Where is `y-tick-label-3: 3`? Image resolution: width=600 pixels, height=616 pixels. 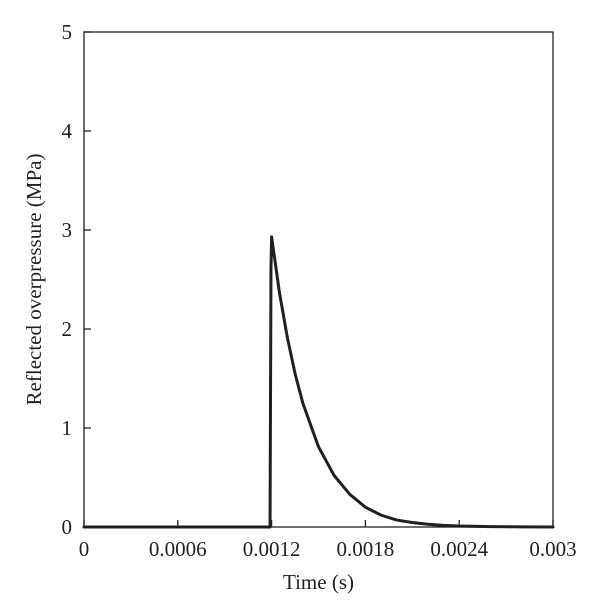 y-tick-label-3: 3 is located at coordinates (67, 230).